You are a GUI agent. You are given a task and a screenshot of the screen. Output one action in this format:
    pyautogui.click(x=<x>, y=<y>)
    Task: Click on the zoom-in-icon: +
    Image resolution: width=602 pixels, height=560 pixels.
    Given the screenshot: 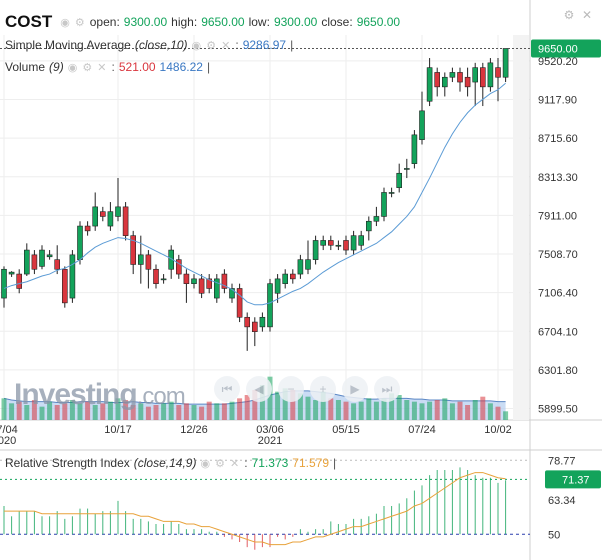 What is the action you would take?
    pyautogui.click(x=323, y=389)
    